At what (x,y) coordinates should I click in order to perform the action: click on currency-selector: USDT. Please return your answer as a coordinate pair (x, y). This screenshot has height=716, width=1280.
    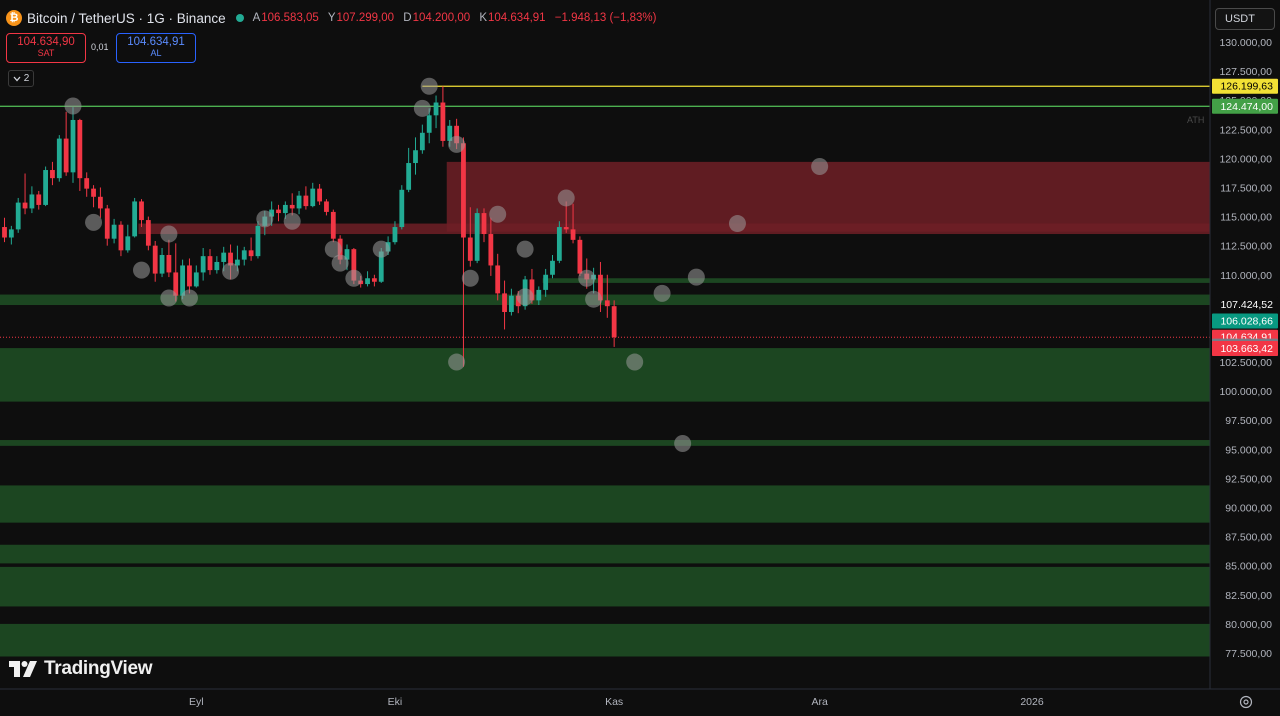
    Looking at the image, I should click on (1245, 19).